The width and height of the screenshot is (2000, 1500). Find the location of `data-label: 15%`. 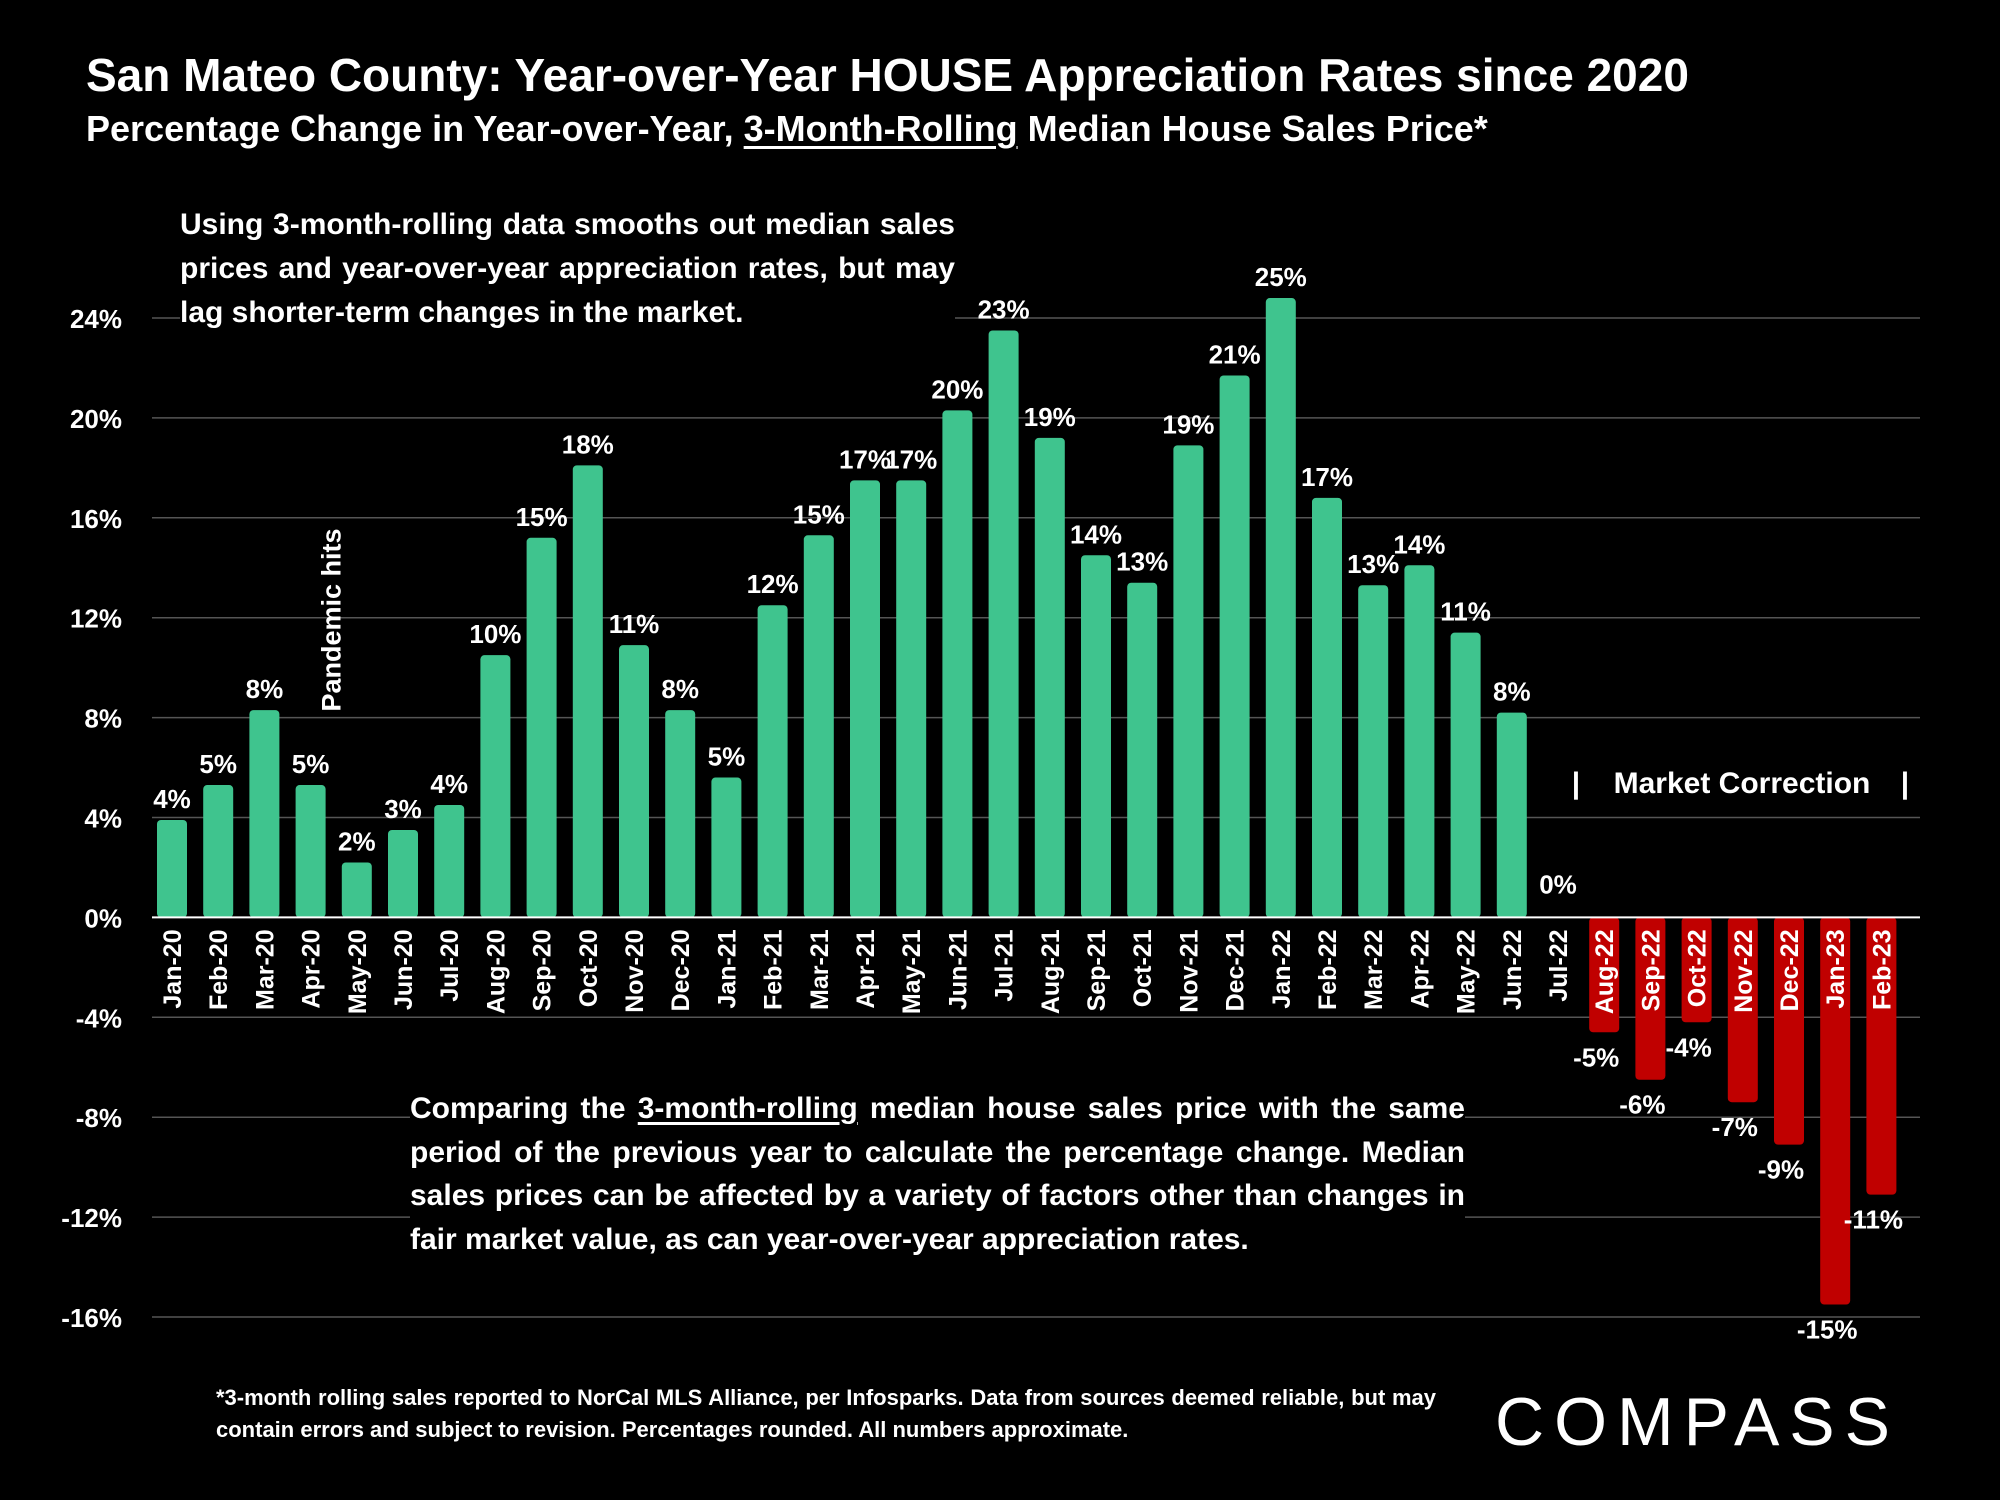

data-label: 15% is located at coordinates (819, 514).